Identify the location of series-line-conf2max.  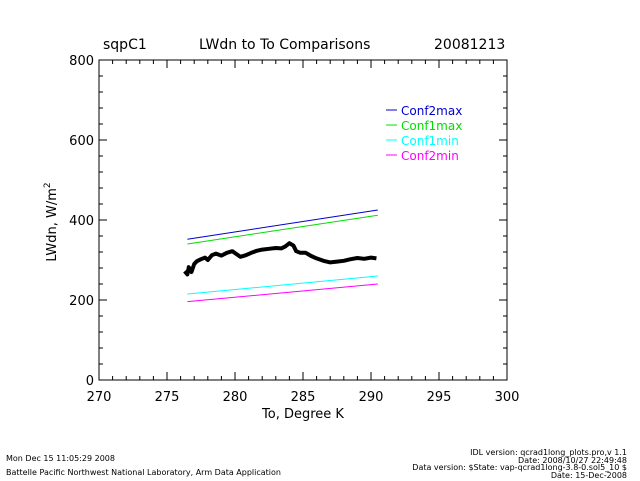
(282, 224).